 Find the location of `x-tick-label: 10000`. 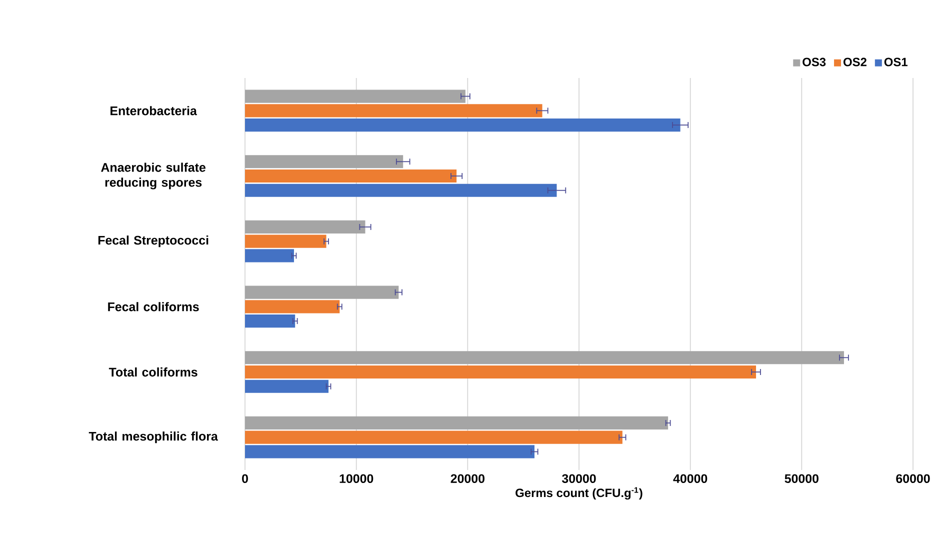

x-tick-label: 10000 is located at coordinates (357, 479).